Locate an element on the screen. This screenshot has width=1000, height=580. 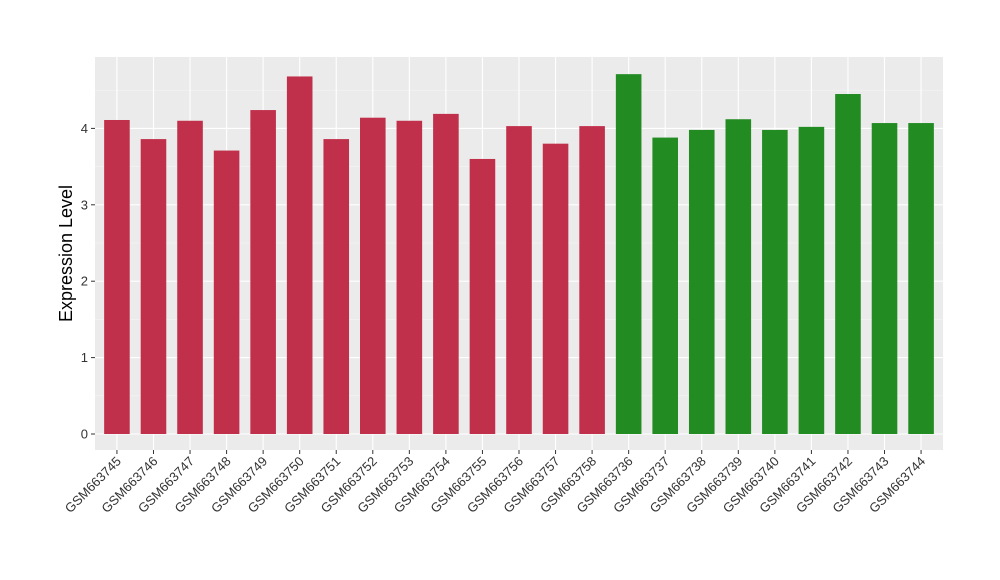
bar-GSM663758 is located at coordinates (592, 280).